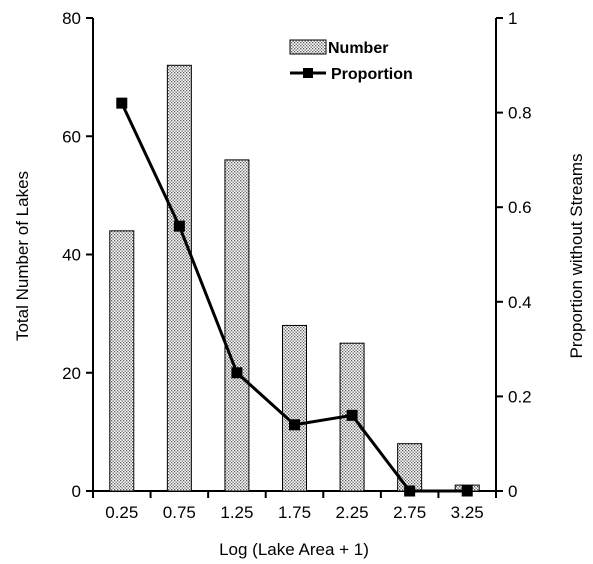  I want to click on legend-marker-proportion, so click(308, 73).